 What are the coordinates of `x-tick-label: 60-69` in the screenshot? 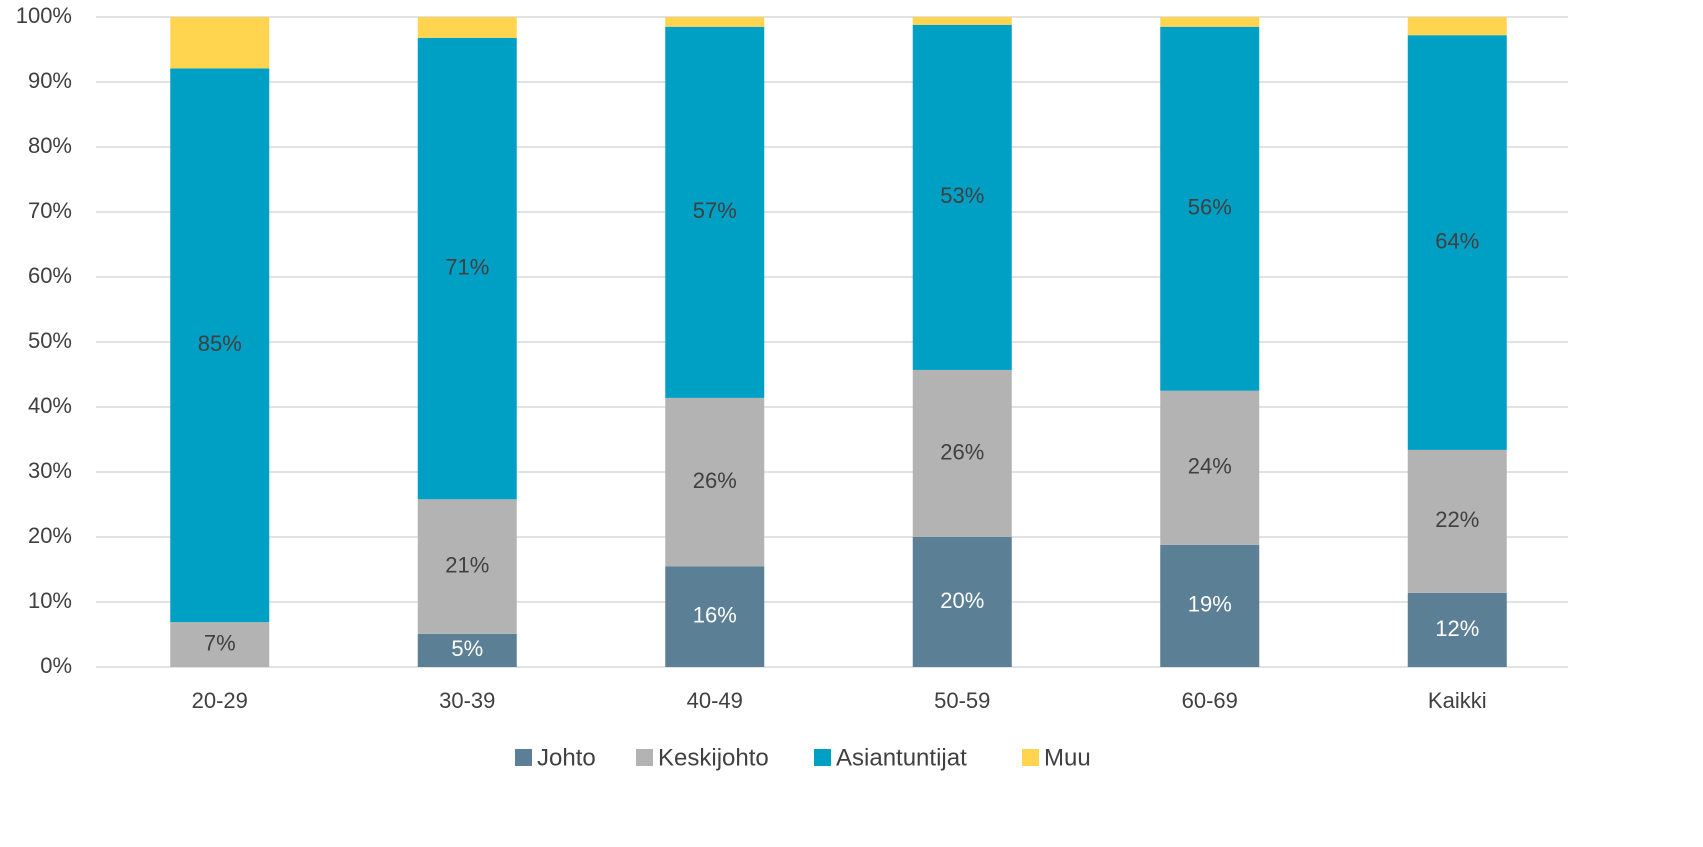 It's located at (1210, 700).